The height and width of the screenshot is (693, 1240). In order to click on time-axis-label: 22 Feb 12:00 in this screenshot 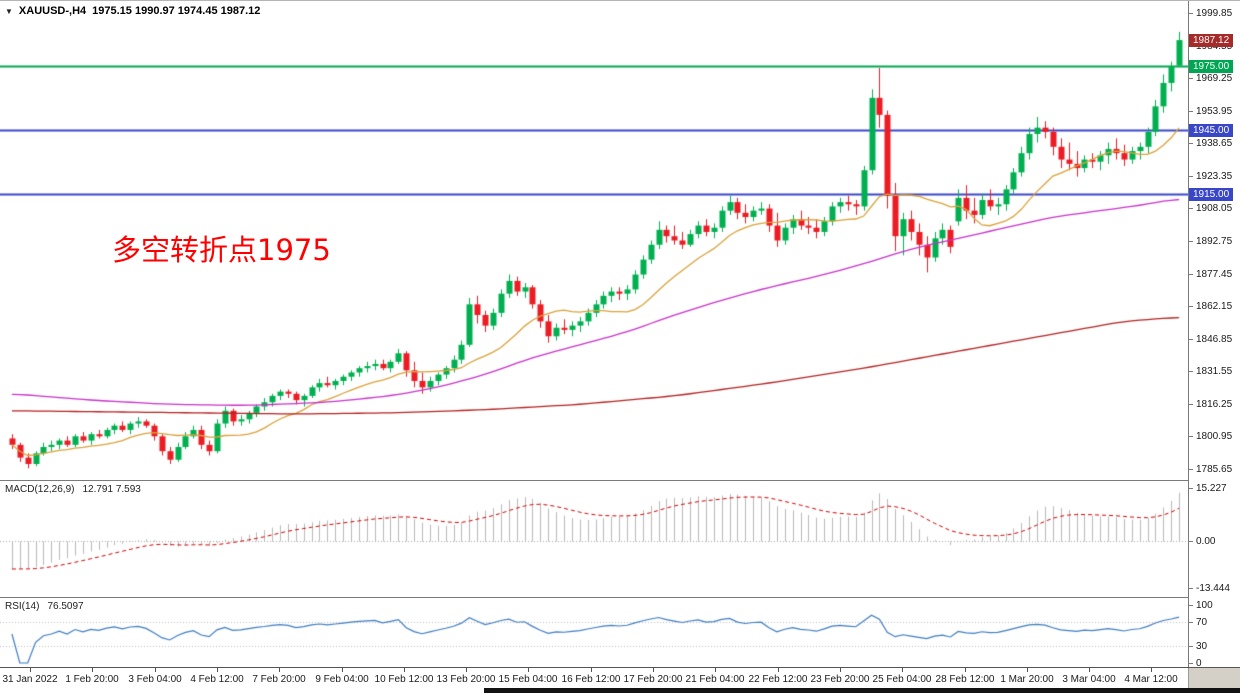, I will do `click(778, 679)`.